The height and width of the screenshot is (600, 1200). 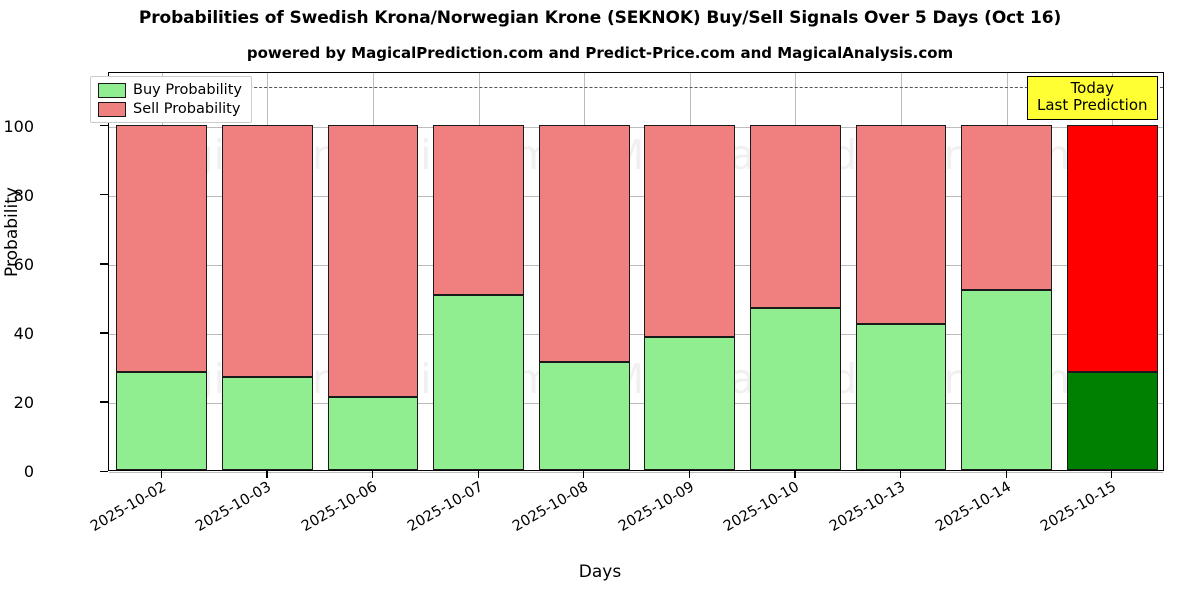 I want to click on x-tick-label: 2025-10-03, so click(x=234, y=507).